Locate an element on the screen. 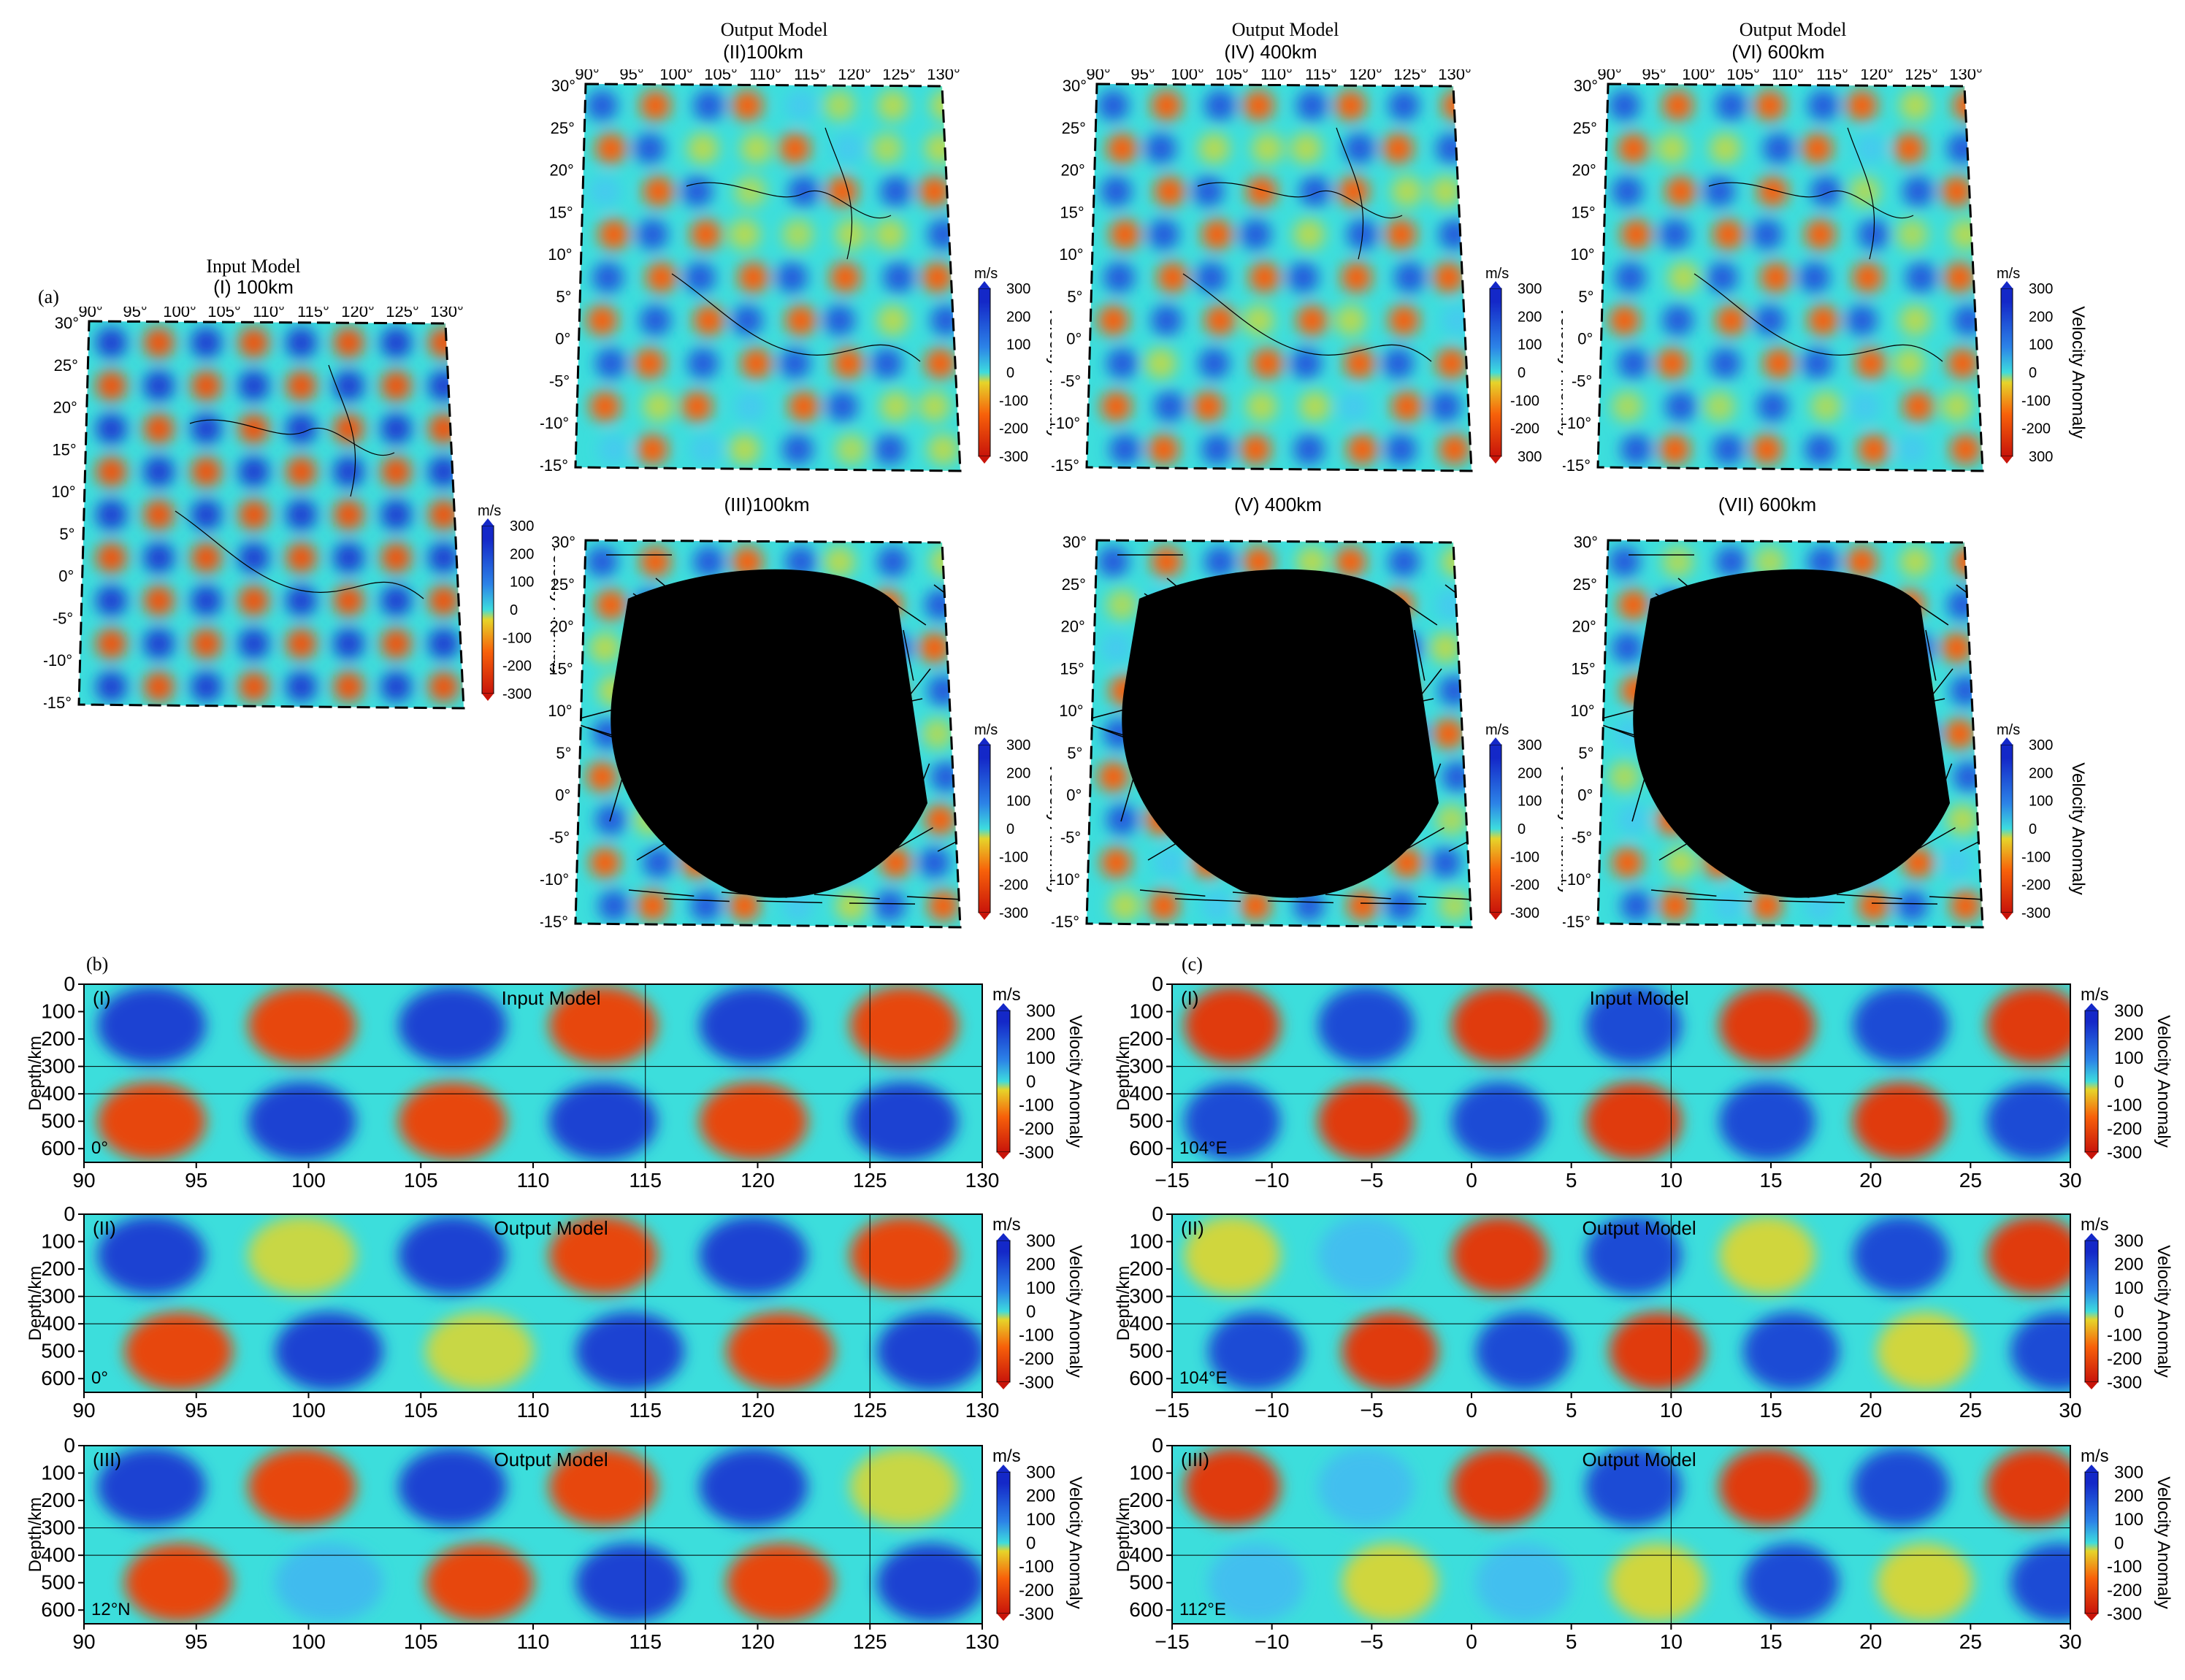  x-tick-label: 25 is located at coordinates (1971, 1641).